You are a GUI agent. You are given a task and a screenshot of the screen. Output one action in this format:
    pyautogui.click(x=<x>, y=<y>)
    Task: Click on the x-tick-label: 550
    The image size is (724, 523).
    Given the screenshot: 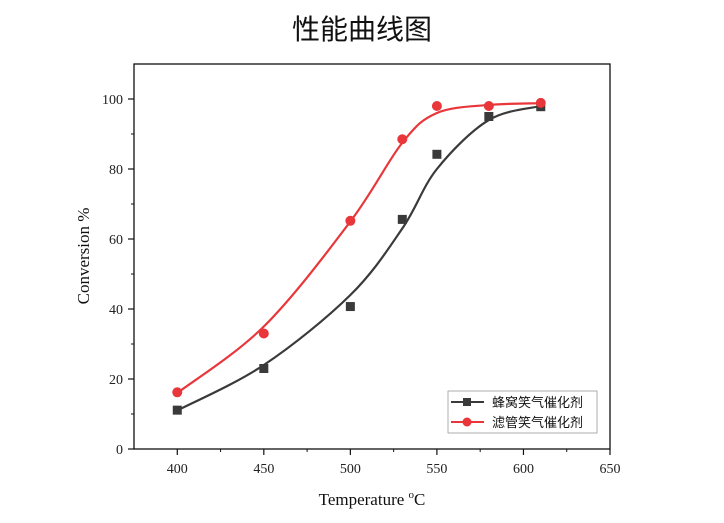 What is the action you would take?
    pyautogui.click(x=436, y=469)
    